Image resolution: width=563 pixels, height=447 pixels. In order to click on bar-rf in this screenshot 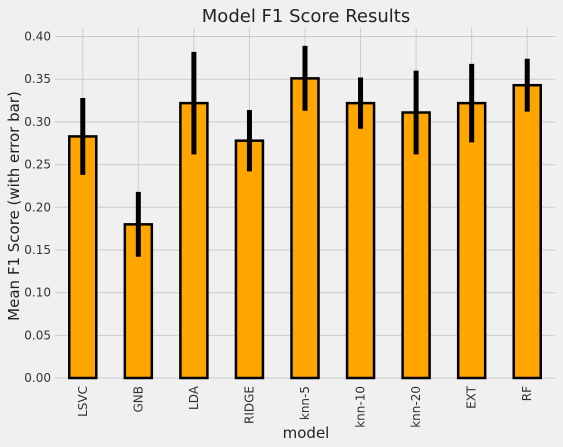, I will do `click(527, 231)`.